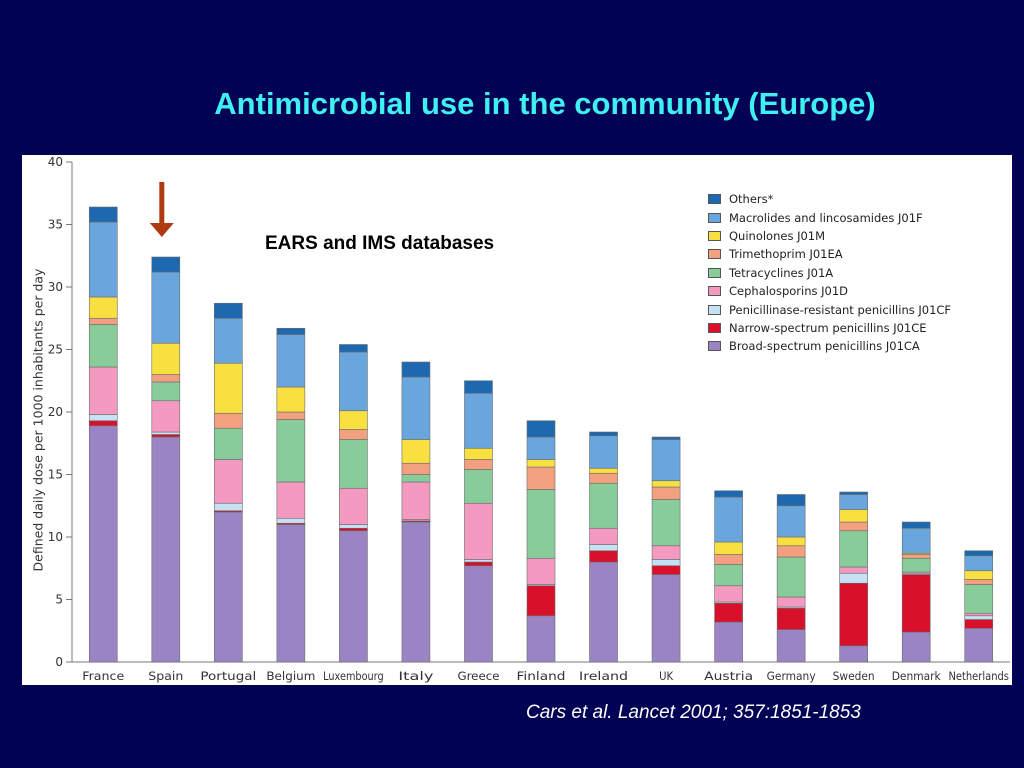 The height and width of the screenshot is (768, 1024). What do you see at coordinates (751, 199) in the screenshot?
I see `legend-label: Others*` at bounding box center [751, 199].